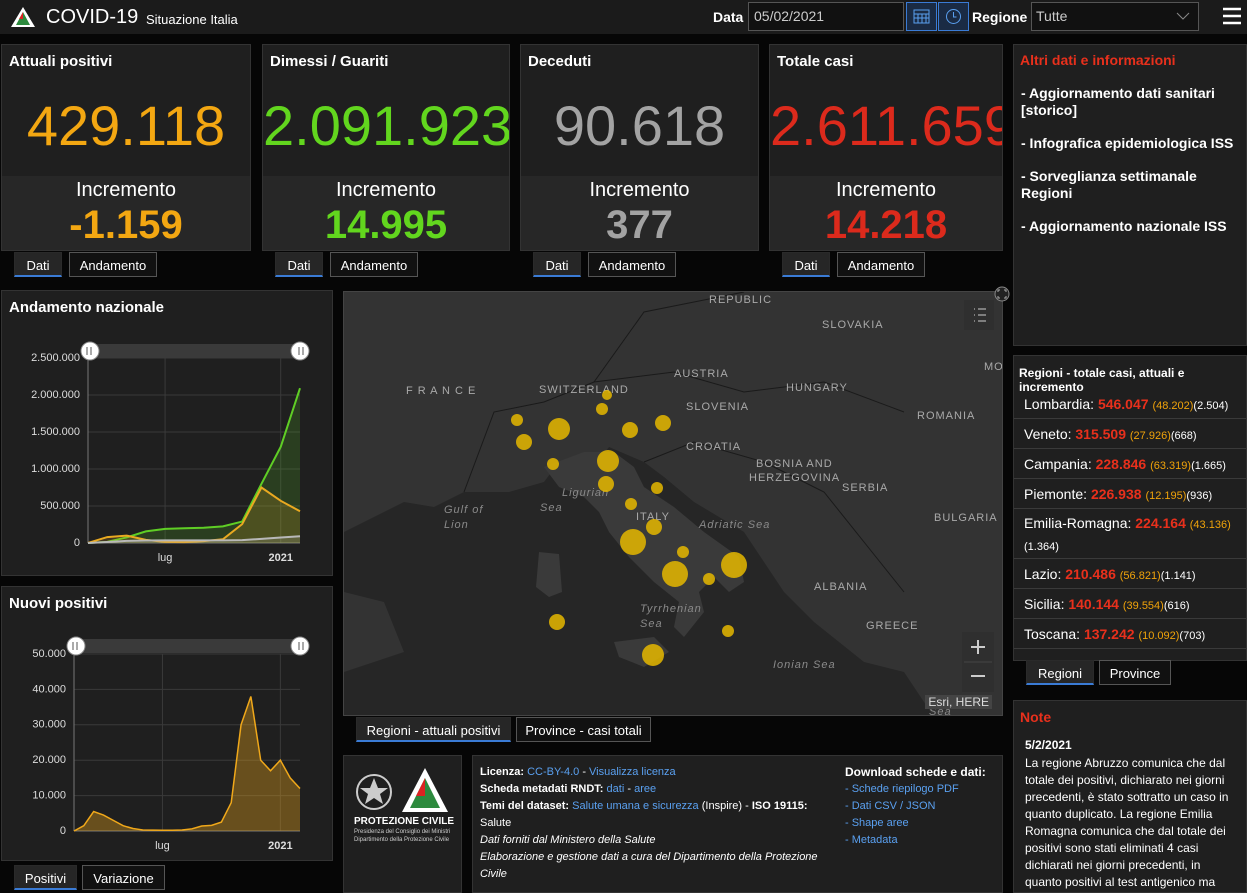 This screenshot has width=1247, height=893. Describe the element at coordinates (1130, 534) in the screenshot. I see `region-row: Emilia-Romagna: 224.164 (43.136) (1.364)` at that location.